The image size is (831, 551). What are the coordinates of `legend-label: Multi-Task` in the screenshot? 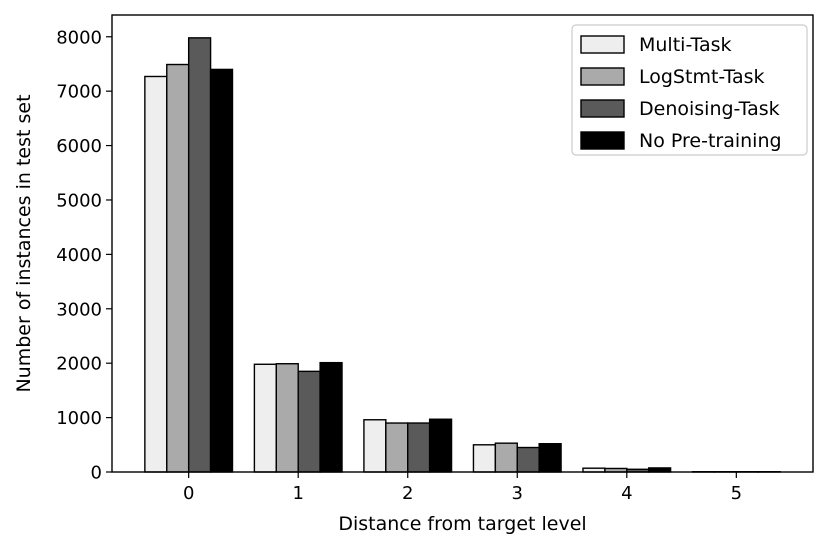 It's located at (685, 45).